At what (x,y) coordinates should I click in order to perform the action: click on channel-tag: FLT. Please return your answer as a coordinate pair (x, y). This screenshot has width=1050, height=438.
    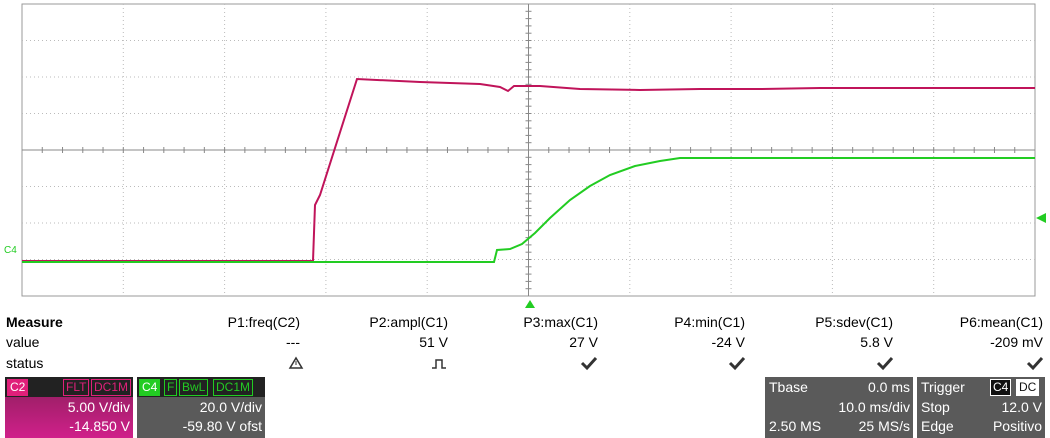
    Looking at the image, I should click on (76, 387).